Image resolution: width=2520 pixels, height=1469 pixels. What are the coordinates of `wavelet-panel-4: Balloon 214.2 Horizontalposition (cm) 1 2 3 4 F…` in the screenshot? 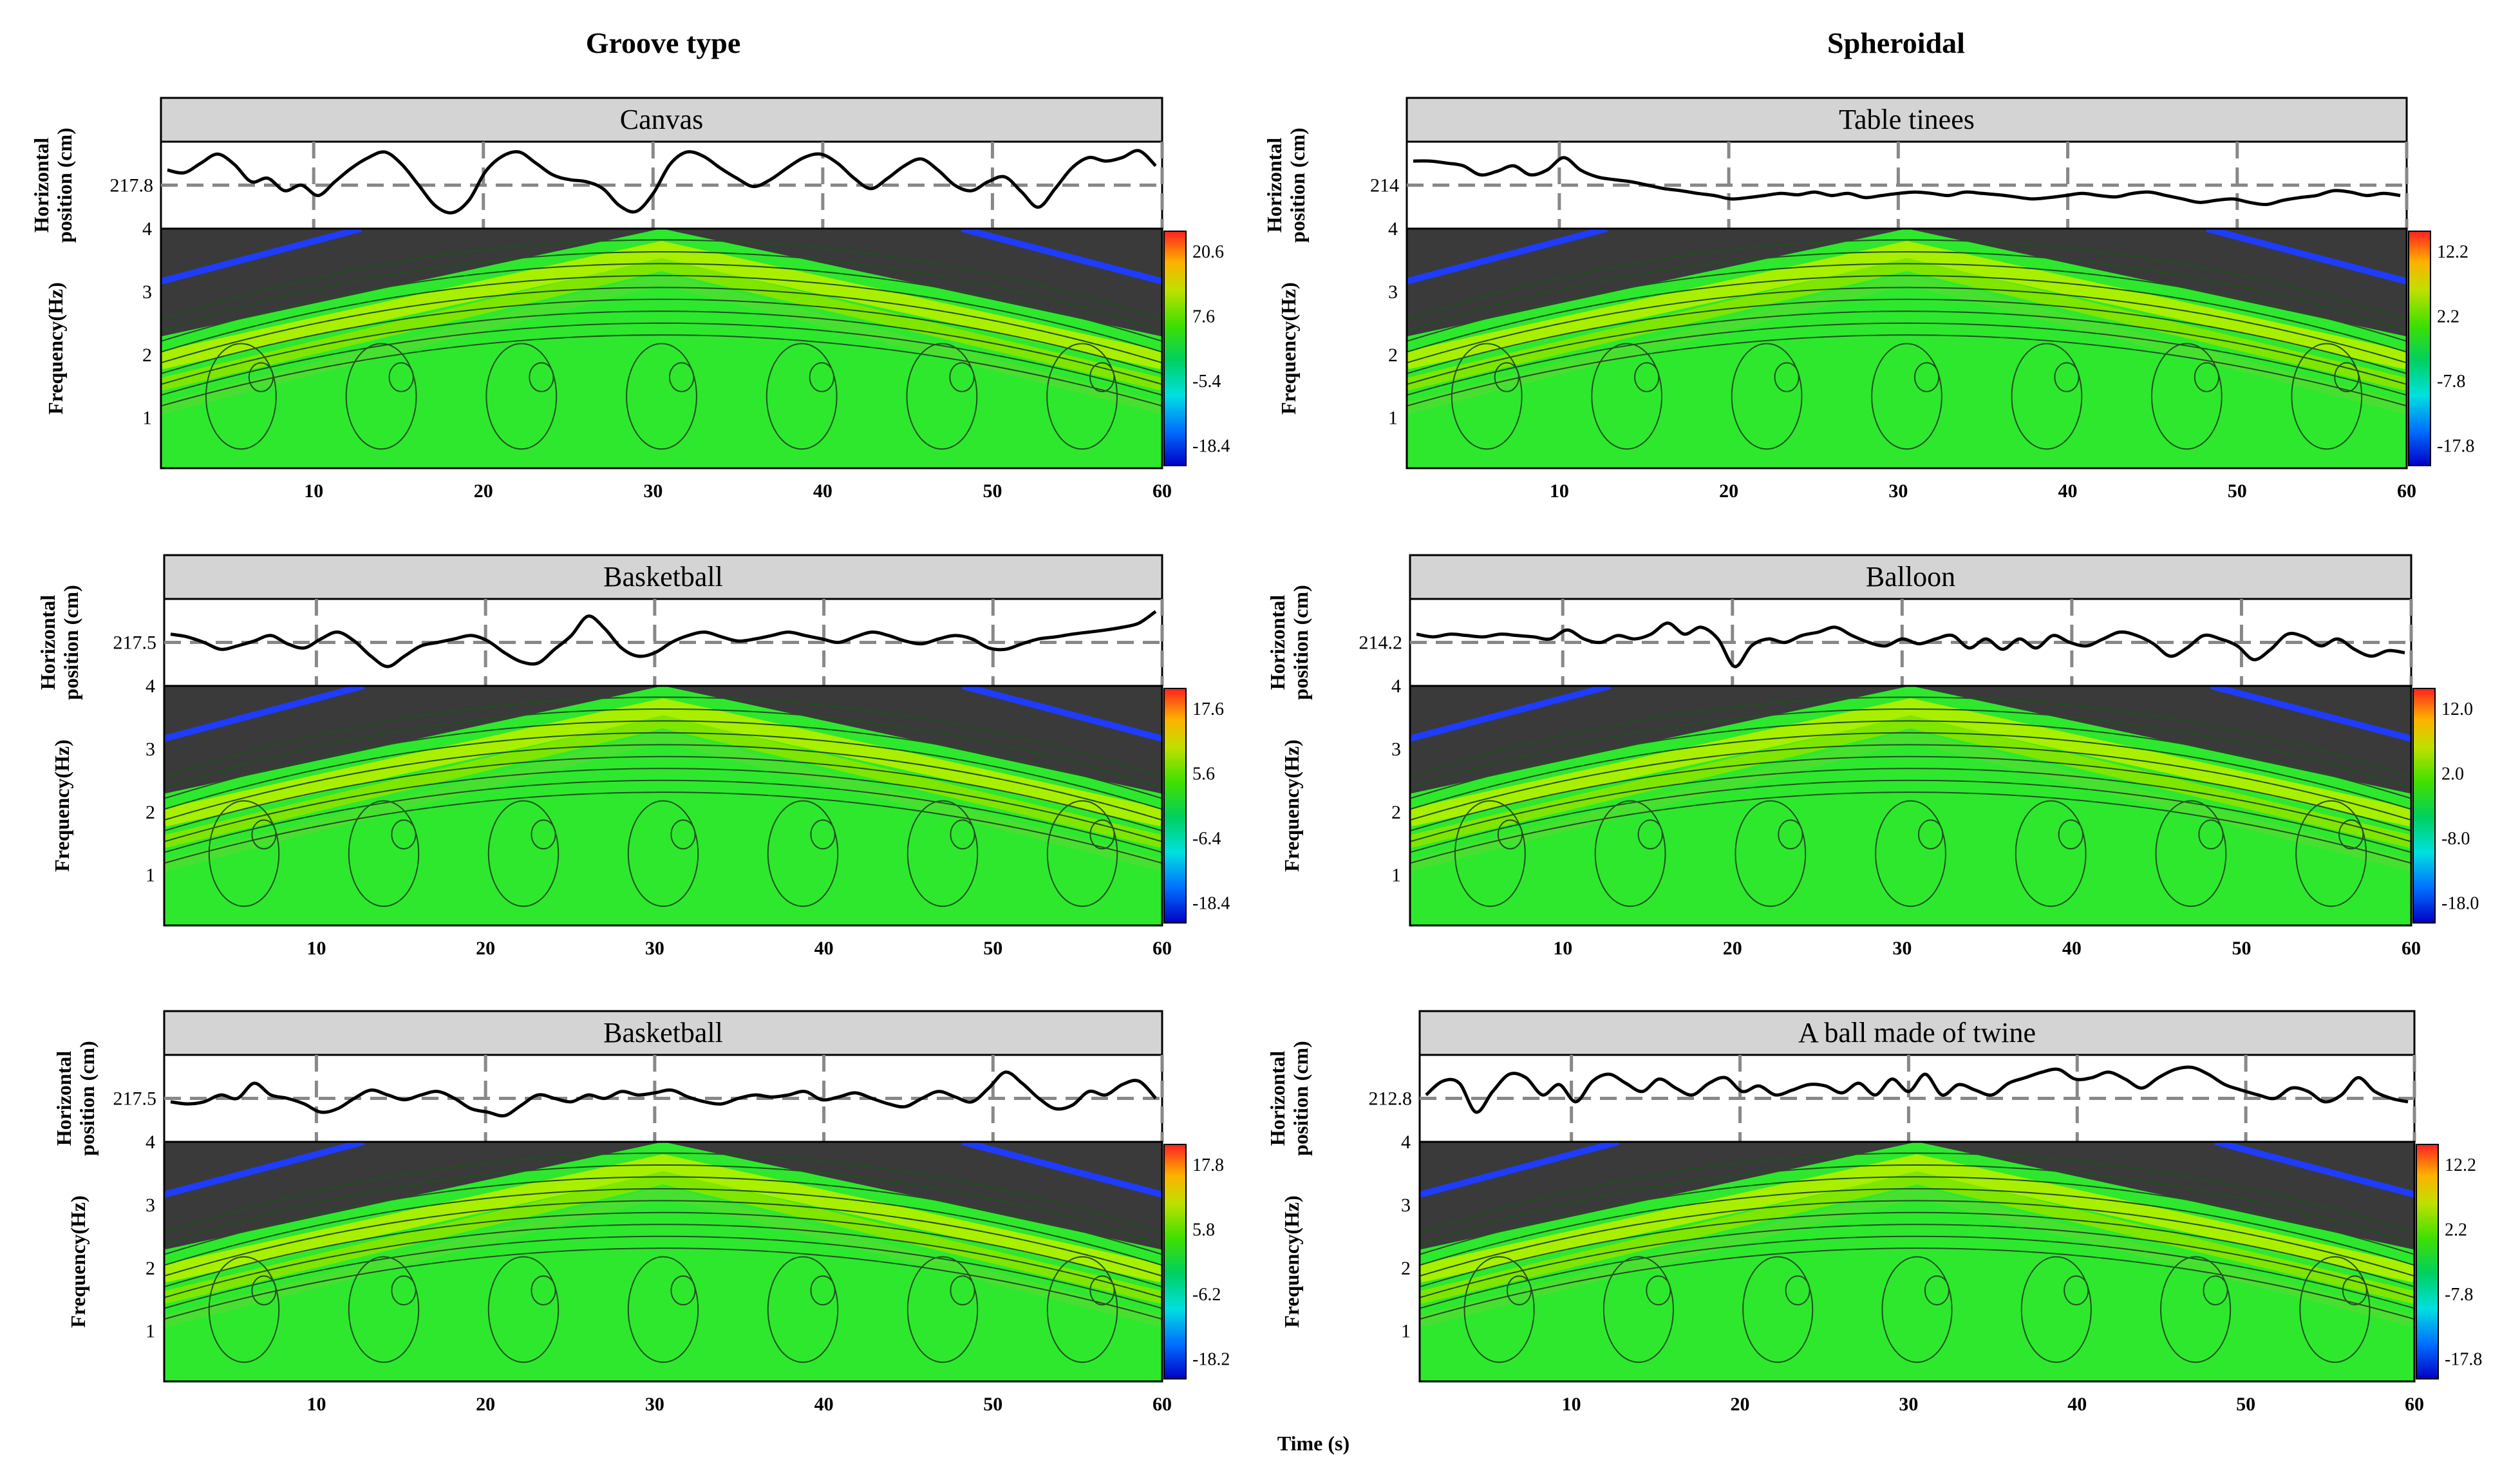 It's located at (1872, 756).